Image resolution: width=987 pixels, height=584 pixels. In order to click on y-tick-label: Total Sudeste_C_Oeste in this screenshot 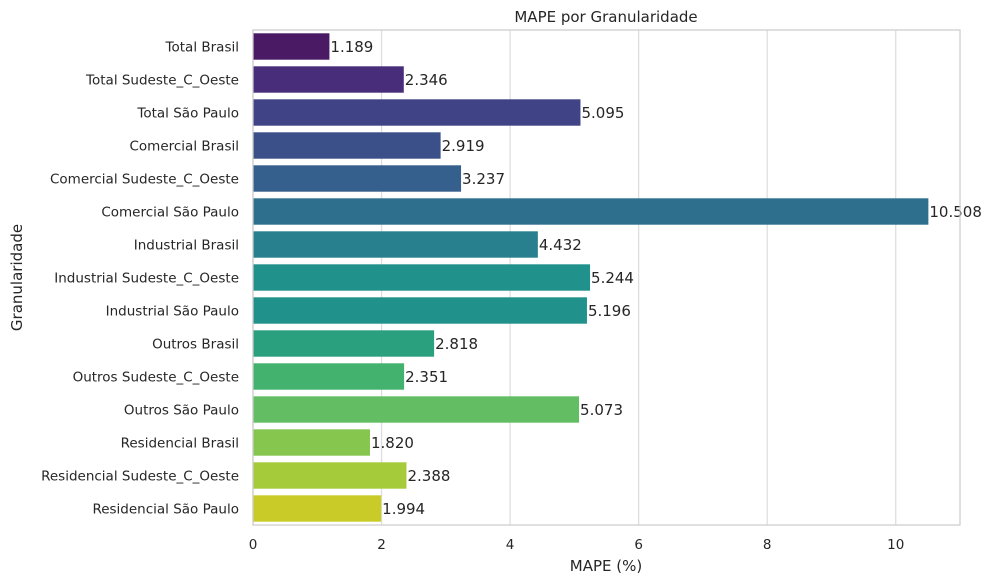, I will do `click(162, 81)`.